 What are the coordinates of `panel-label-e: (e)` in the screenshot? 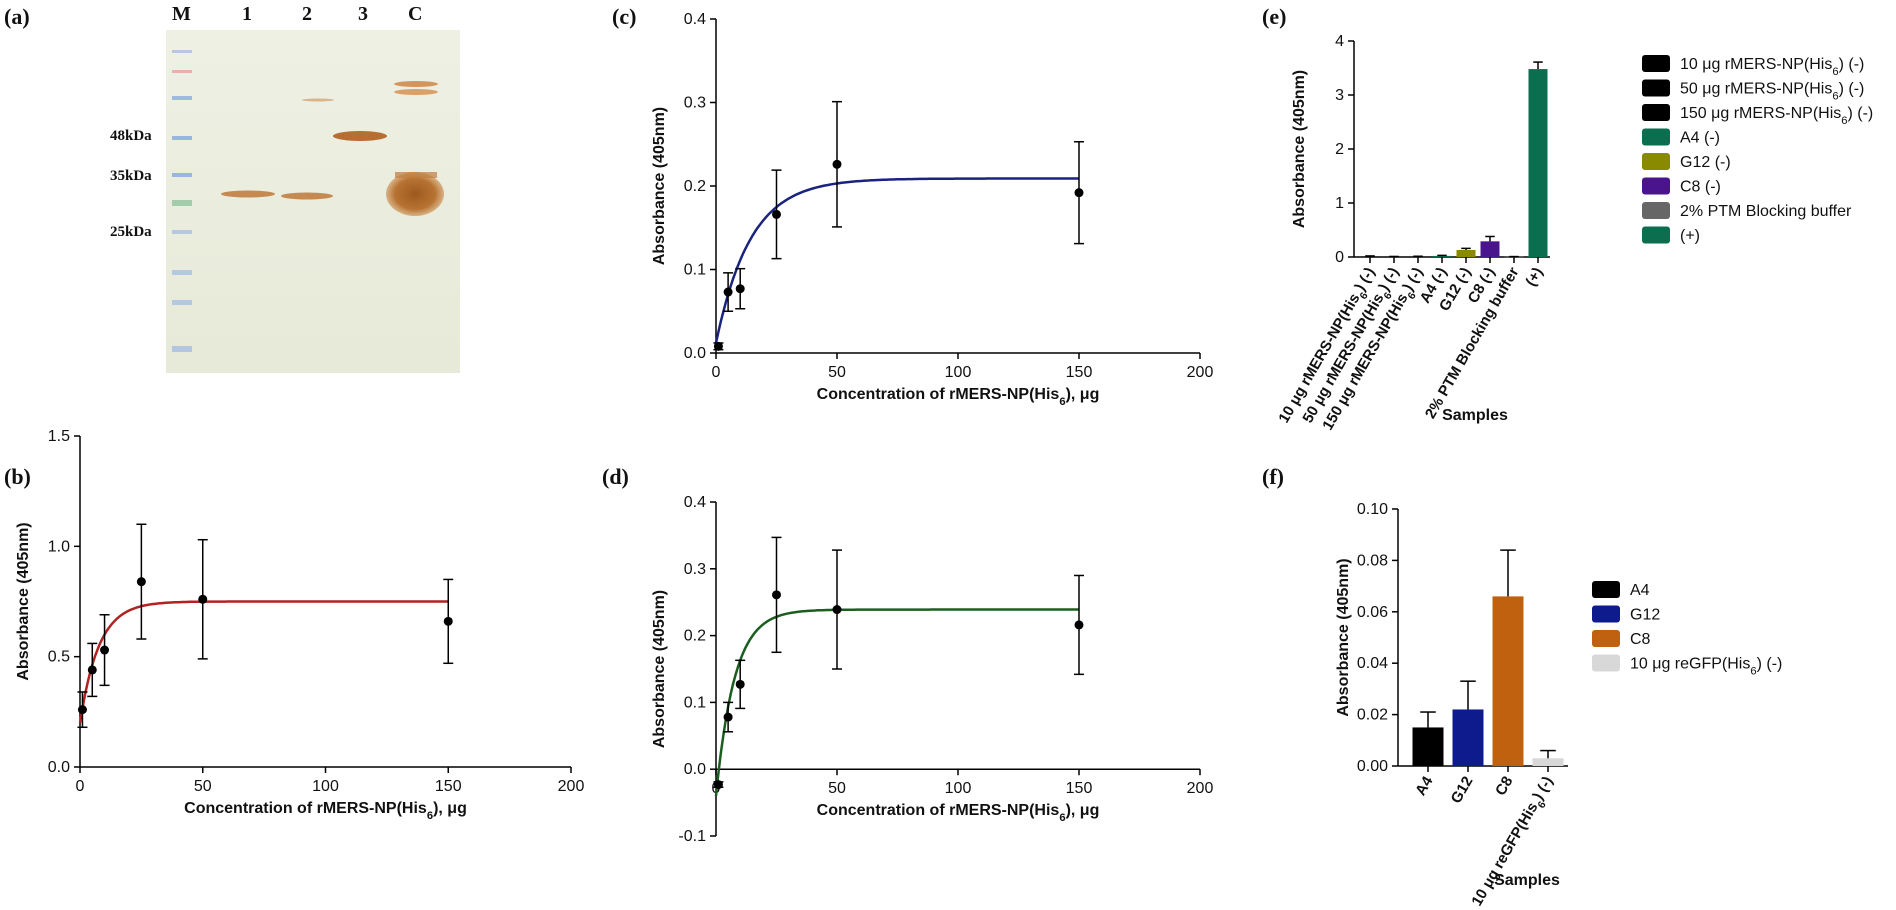 It's located at (1274, 16).